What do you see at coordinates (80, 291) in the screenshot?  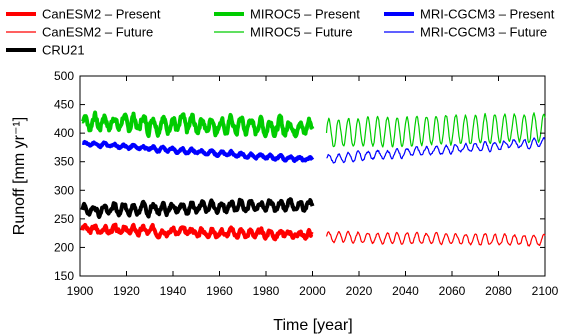 I see `x-tick-label: 1900` at bounding box center [80, 291].